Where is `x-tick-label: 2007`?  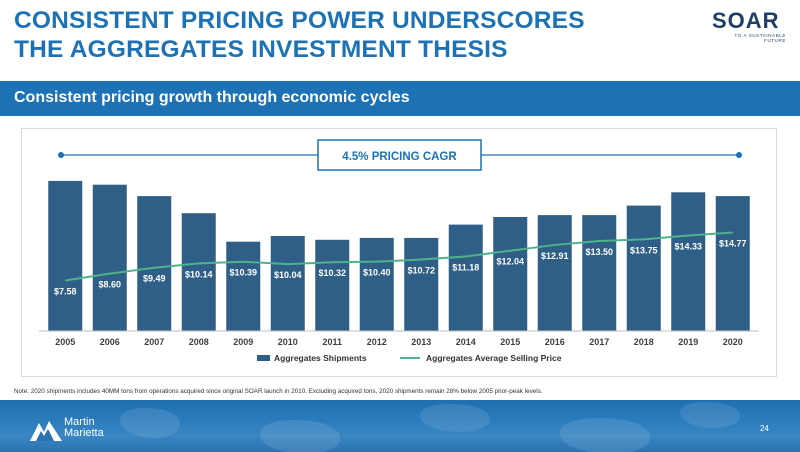 x-tick-label: 2007 is located at coordinates (154, 342).